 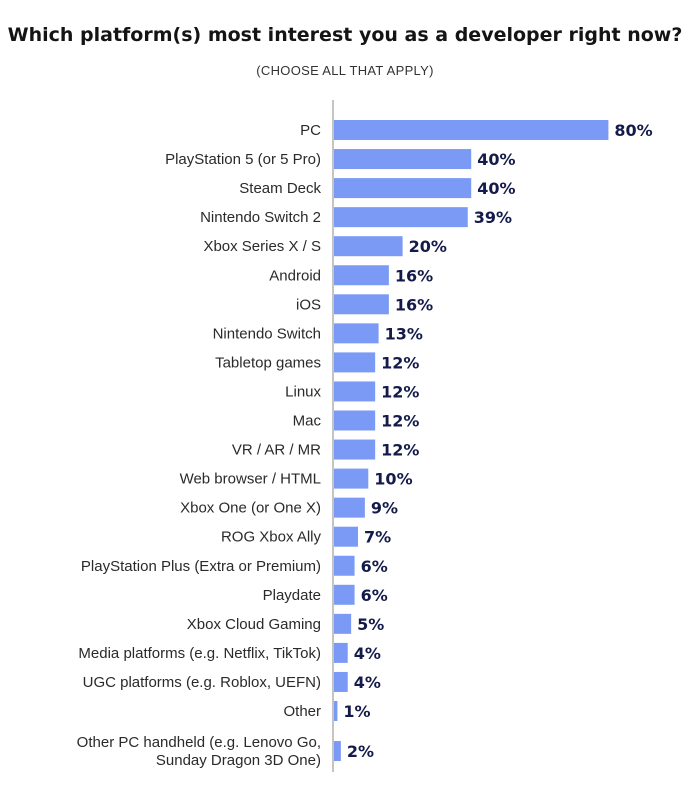 What do you see at coordinates (360, 751) in the screenshot?
I see `value-label: 2%` at bounding box center [360, 751].